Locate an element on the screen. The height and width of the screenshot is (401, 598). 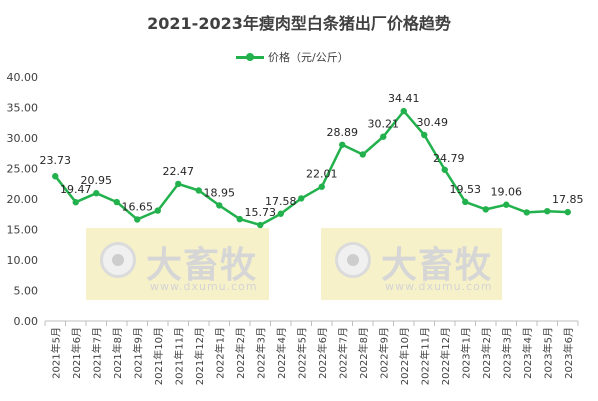
x-tick-label: 2022年2月 is located at coordinates (240, 353).